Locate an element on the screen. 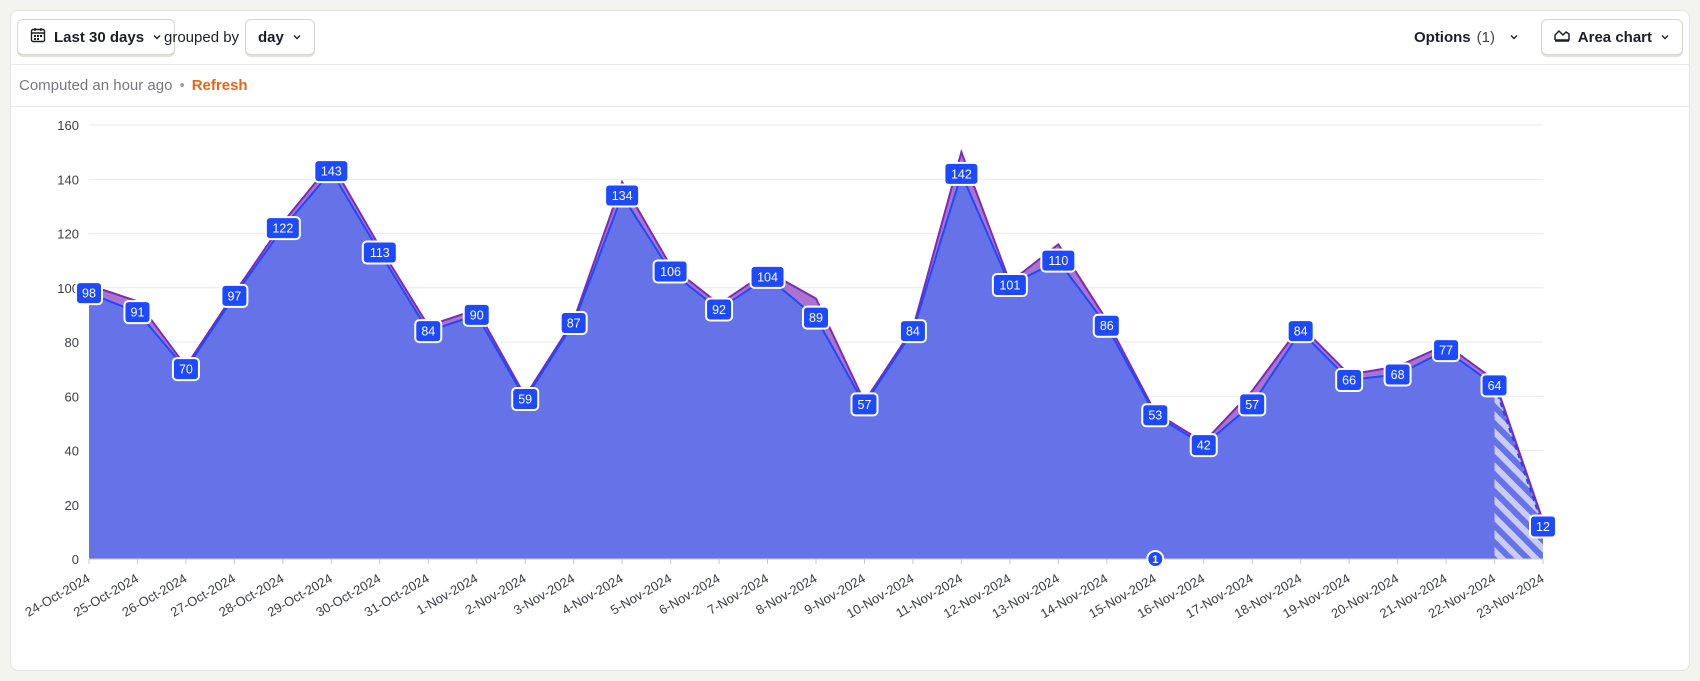 Image resolution: width=1700 pixels, height=681 pixels. data-label: 142 is located at coordinates (961, 173).